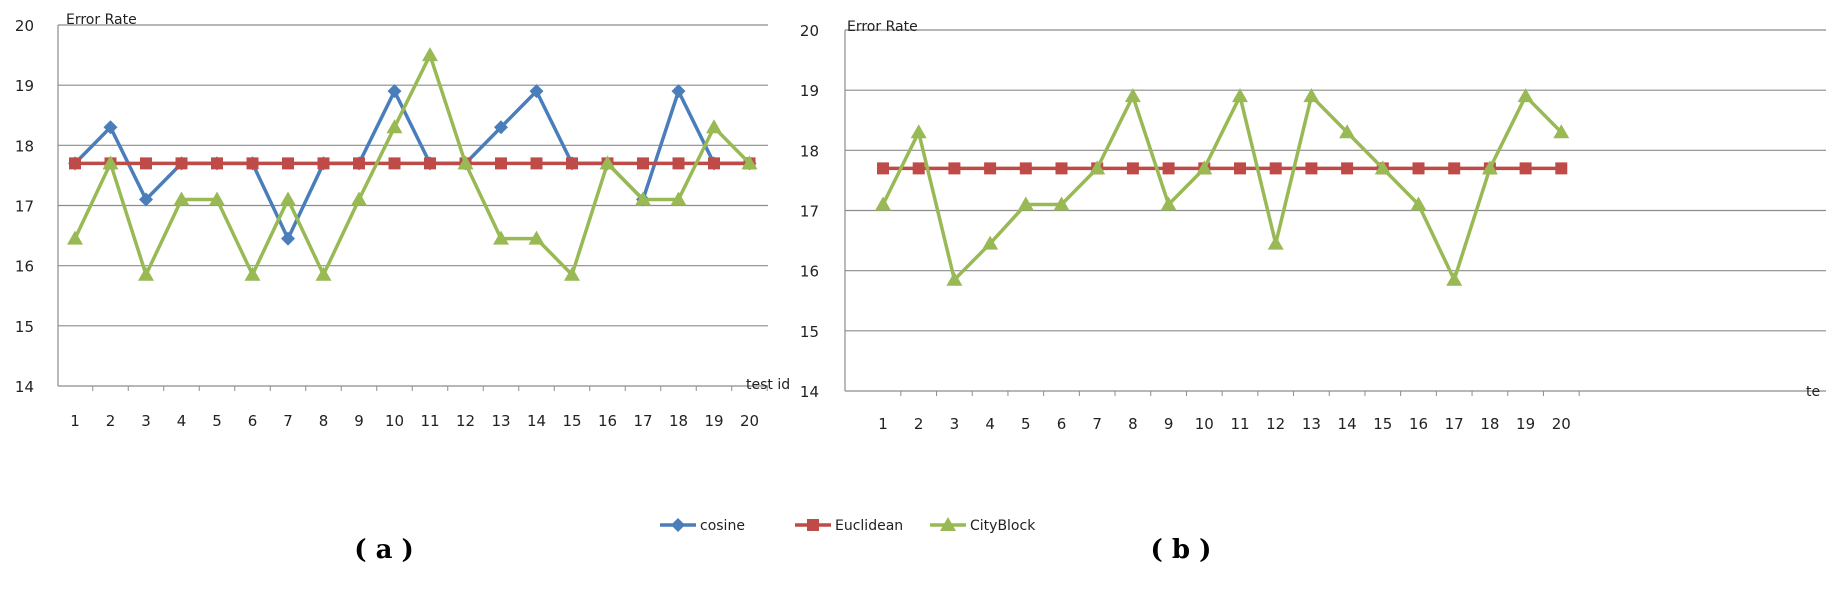  Describe the element at coordinates (869, 526) in the screenshot. I see `legend-label-euclidean: Euclidean` at that location.